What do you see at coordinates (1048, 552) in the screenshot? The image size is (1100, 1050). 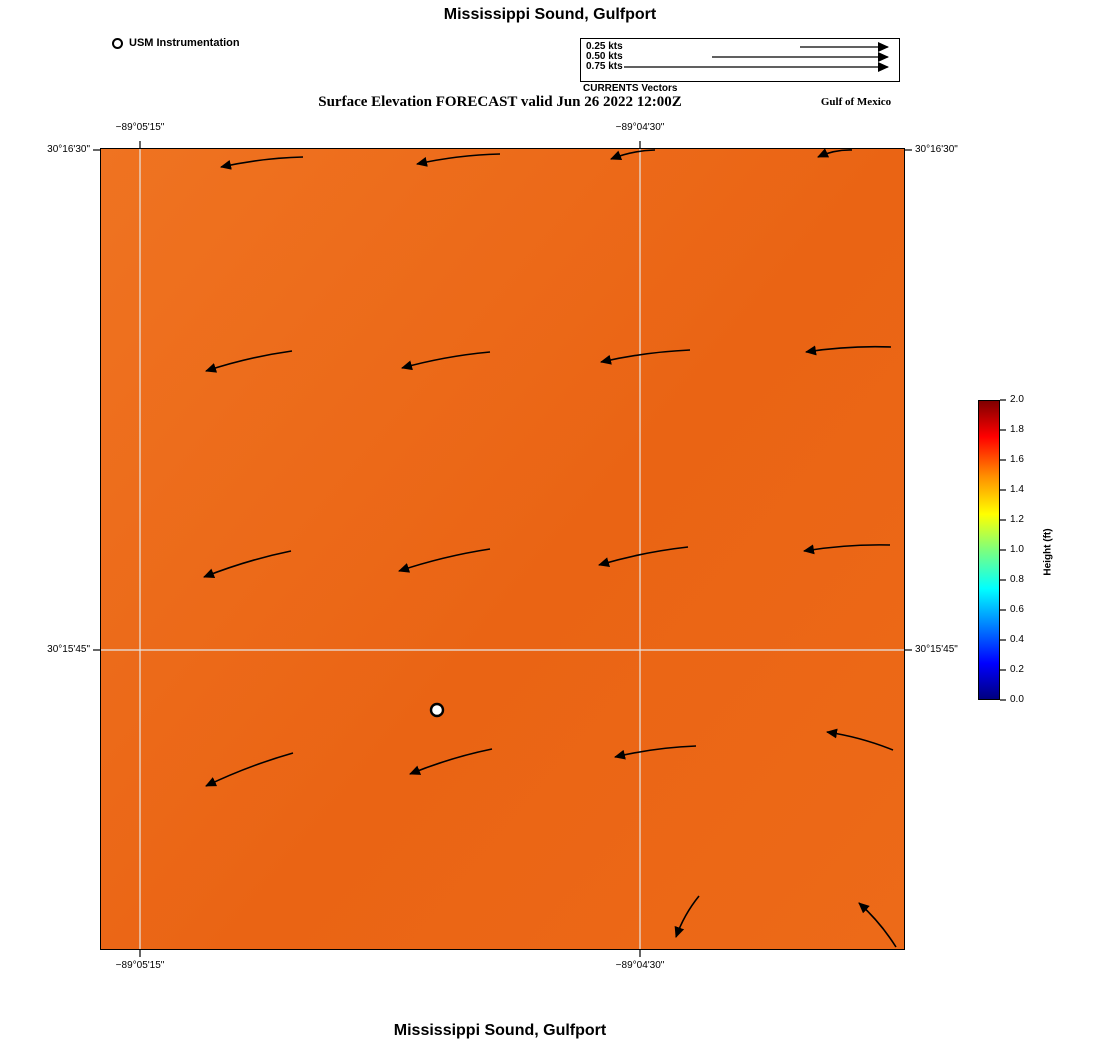 I see `colorbar-axis-label: Height (ft)` at bounding box center [1048, 552].